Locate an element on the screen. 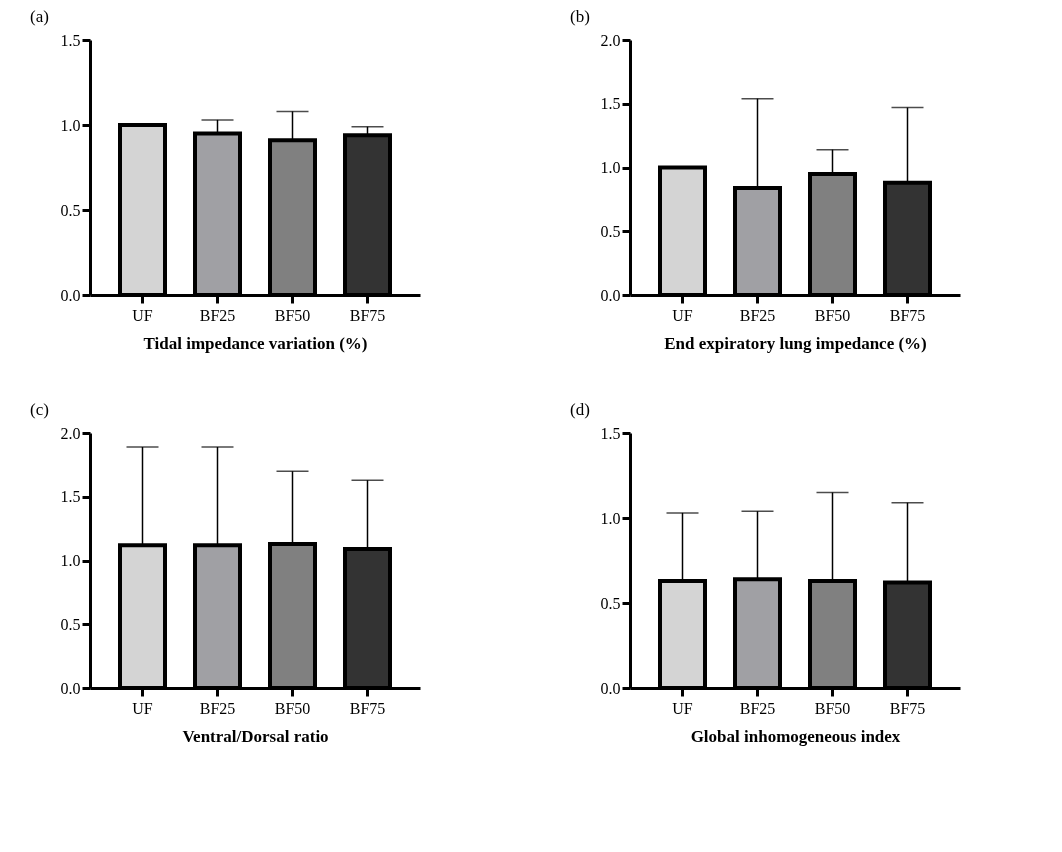 Image resolution: width=1062 pixels, height=852 pixels. x-axis-title: Global inhomogeneous index is located at coordinates (795, 736).